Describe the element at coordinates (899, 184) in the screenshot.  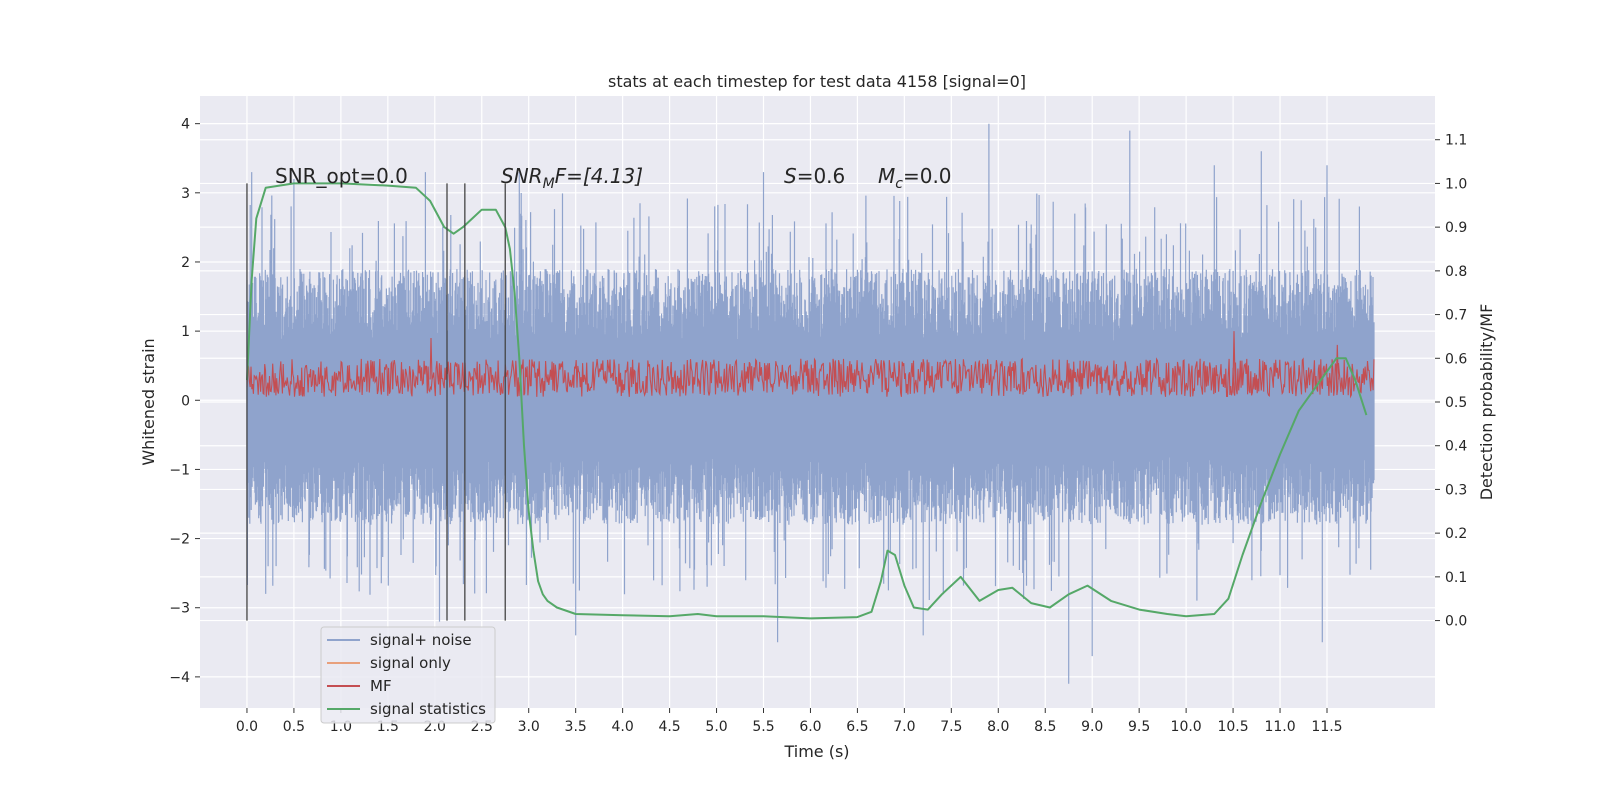
I see `mc-subscript: c` at that location.